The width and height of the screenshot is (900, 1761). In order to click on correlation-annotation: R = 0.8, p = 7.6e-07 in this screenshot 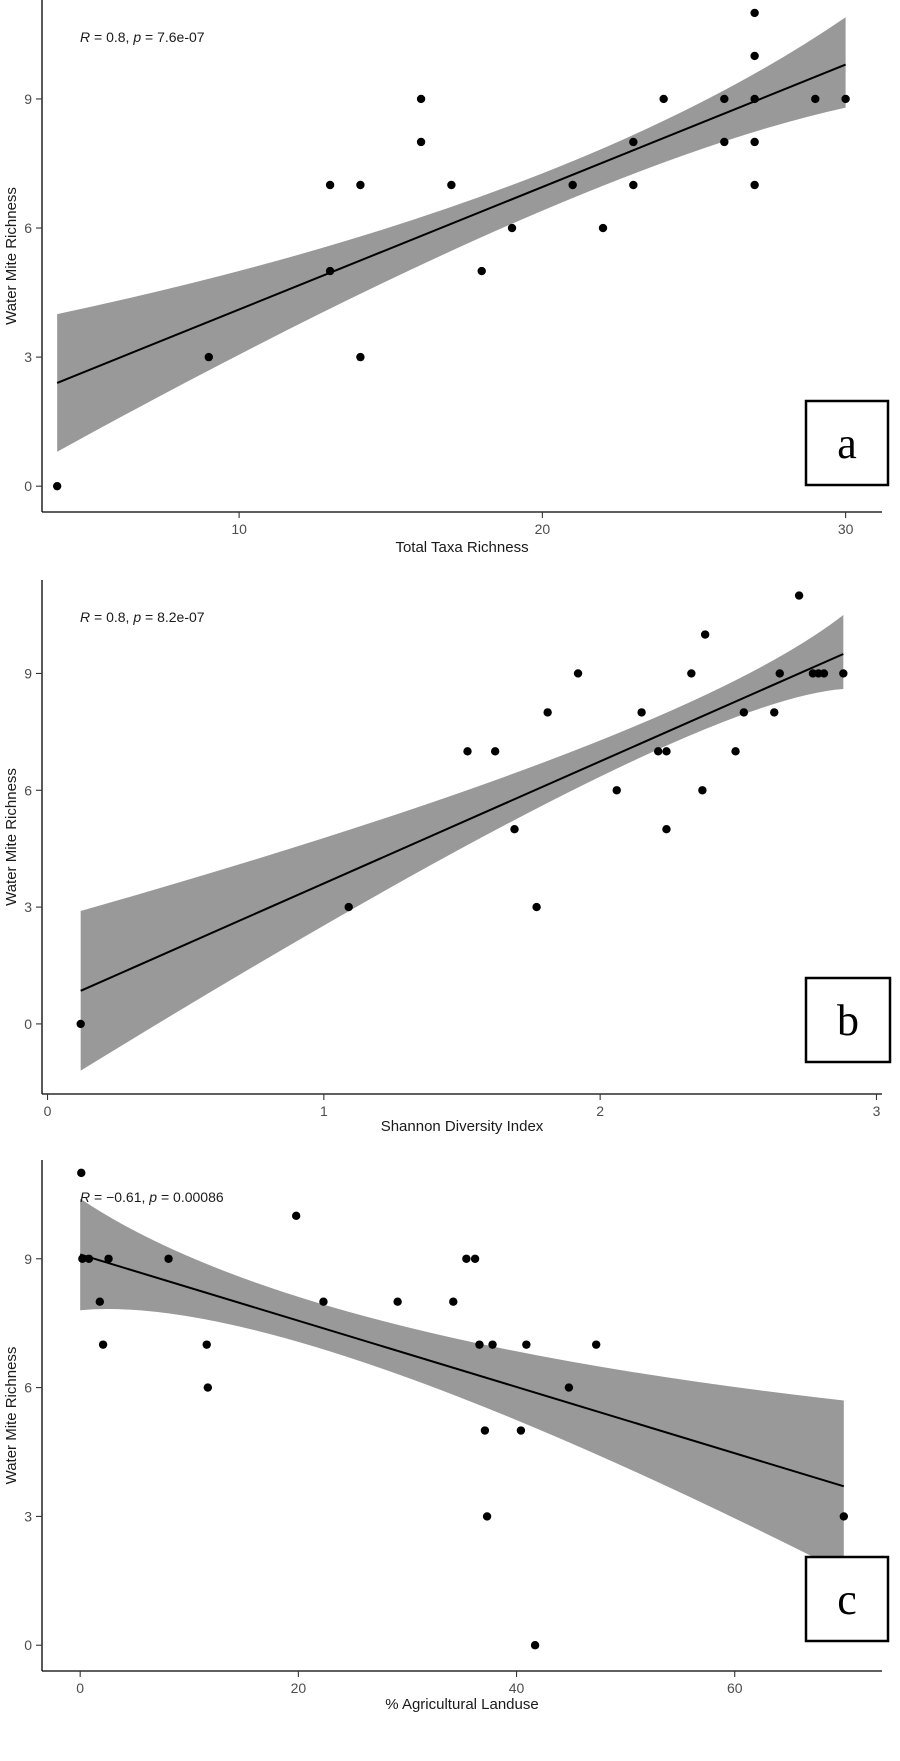, I will do `click(142, 37)`.